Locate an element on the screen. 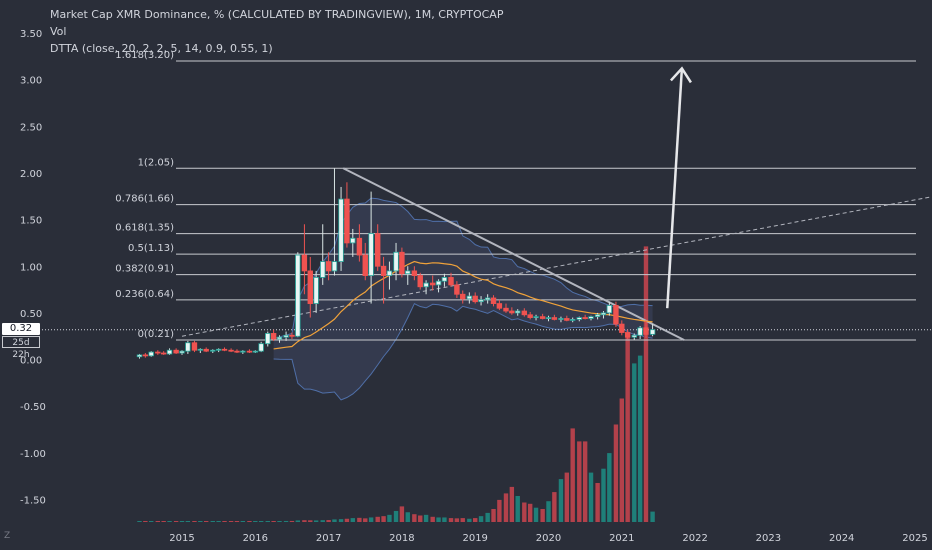 The image size is (932, 550). projection-arrow-head is located at coordinates (680, 75).